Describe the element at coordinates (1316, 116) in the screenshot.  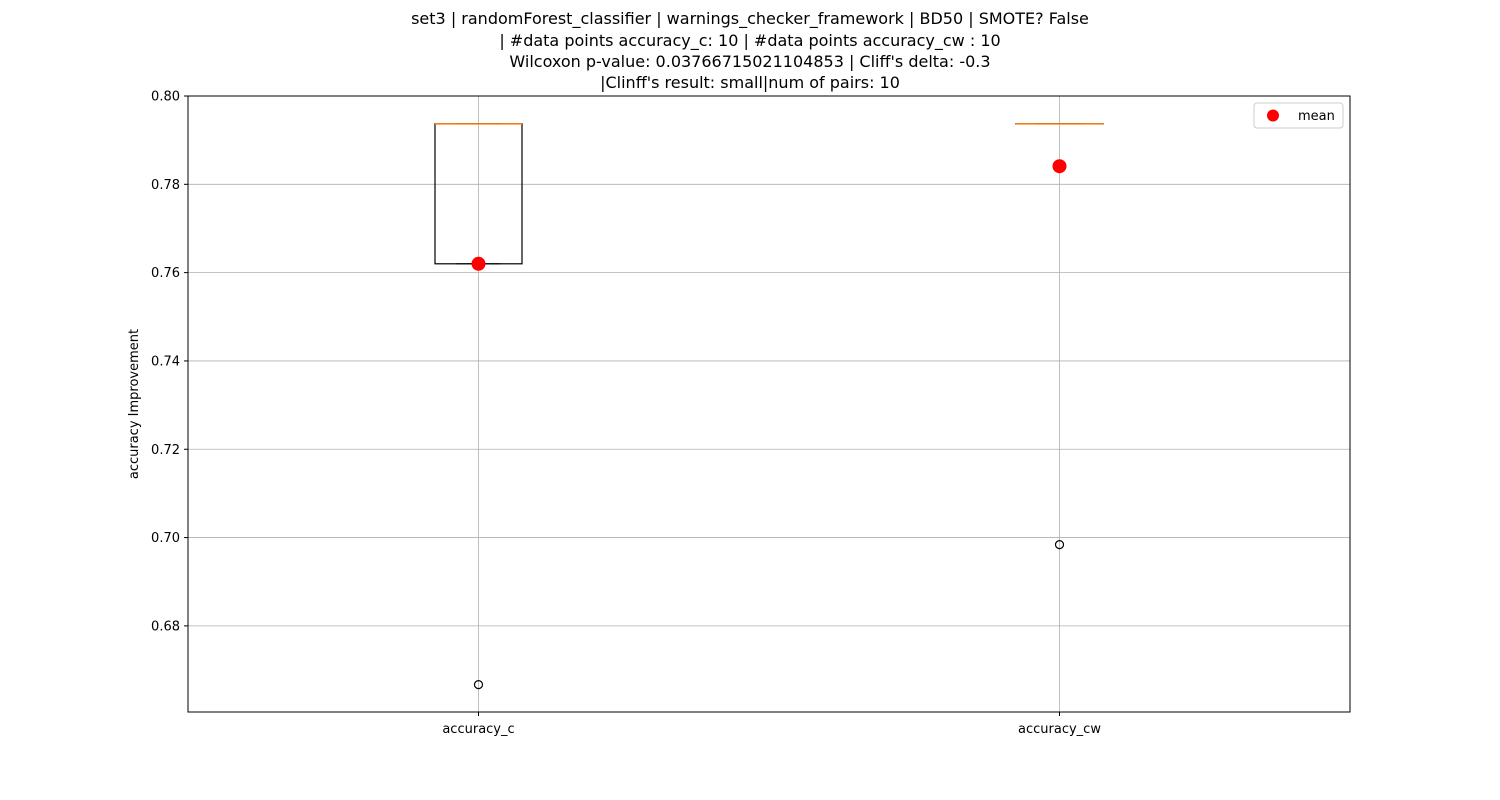
I see `legend-entry-mean: mean` at that location.